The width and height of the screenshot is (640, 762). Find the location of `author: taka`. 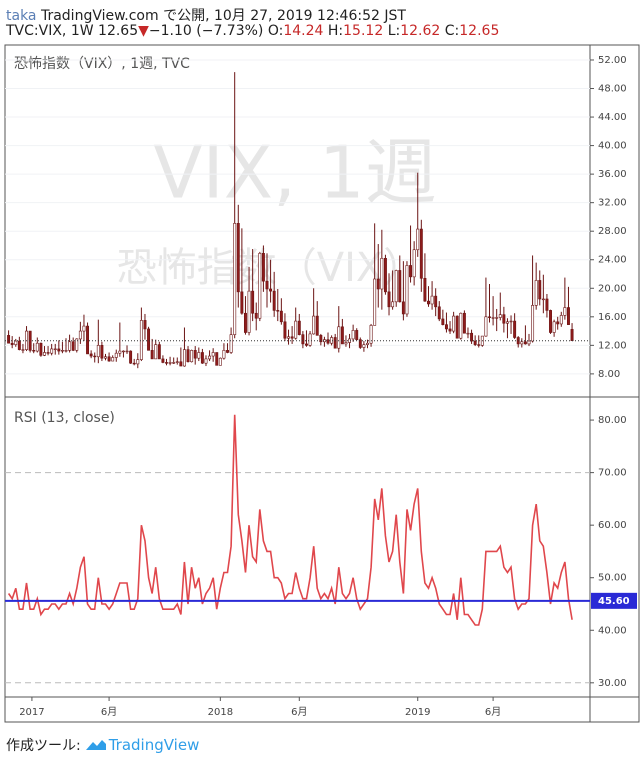

author: taka is located at coordinates (21, 16).